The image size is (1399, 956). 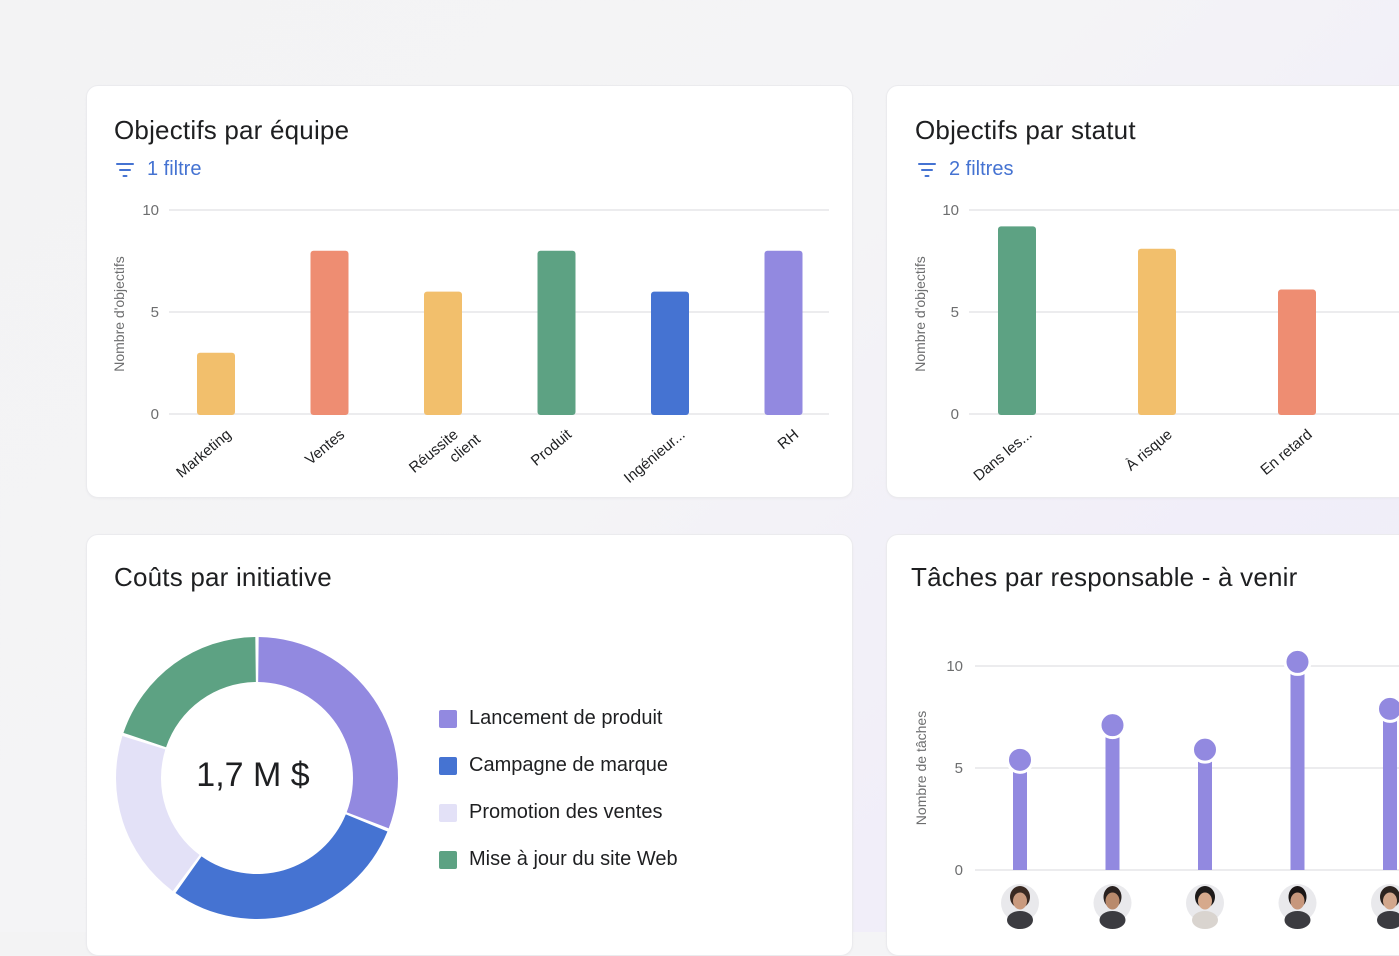 I want to click on legend-item: Lancement de produit, so click(x=558, y=718).